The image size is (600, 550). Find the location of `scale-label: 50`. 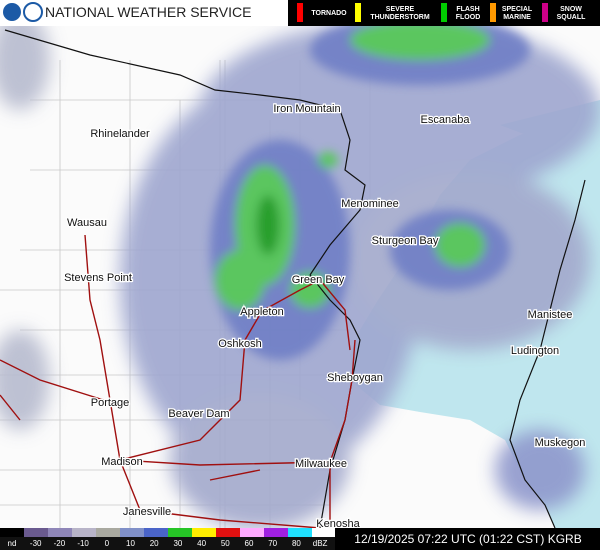

scale-label: 50 is located at coordinates (225, 543).